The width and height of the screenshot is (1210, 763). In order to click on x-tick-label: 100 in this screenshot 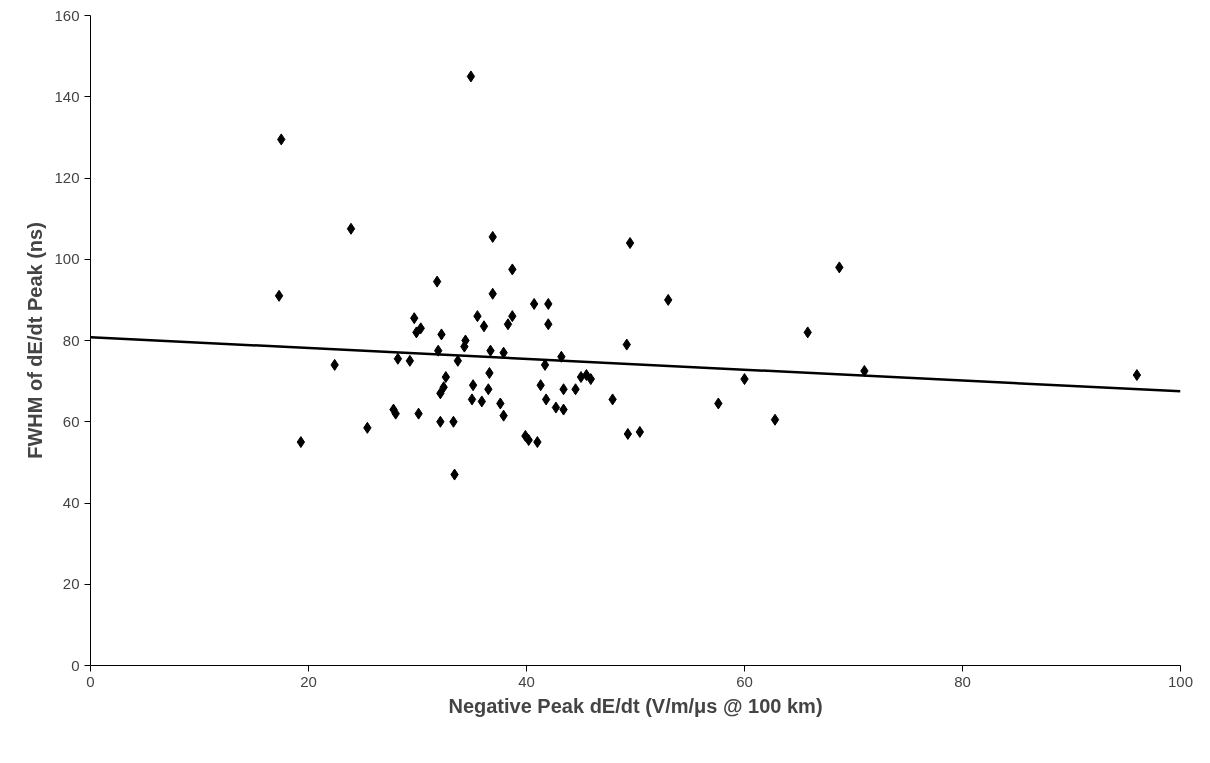, I will do `click(1180, 681)`.